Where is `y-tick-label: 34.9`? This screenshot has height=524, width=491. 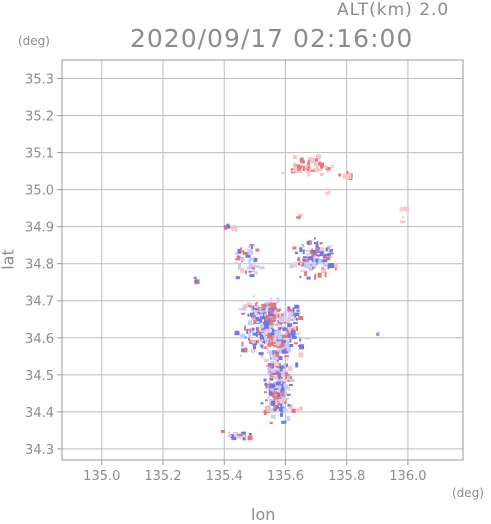
y-tick-label: 34.9 is located at coordinates (39, 228).